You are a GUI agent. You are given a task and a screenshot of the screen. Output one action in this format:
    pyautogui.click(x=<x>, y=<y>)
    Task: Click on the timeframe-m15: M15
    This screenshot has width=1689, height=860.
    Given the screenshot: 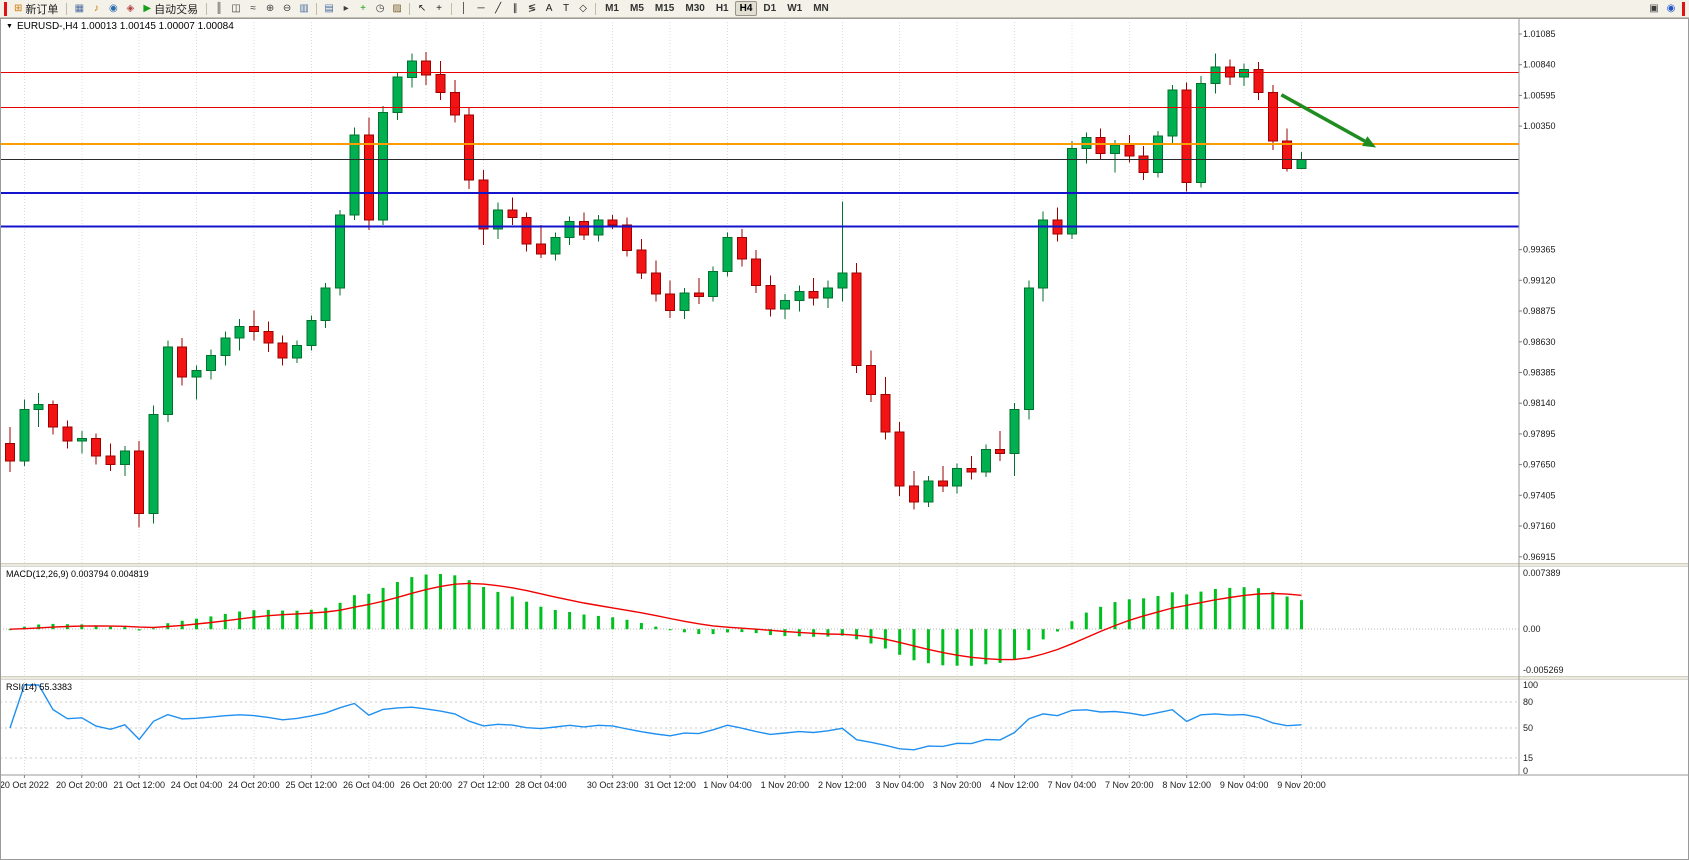 What is the action you would take?
    pyautogui.click(x=664, y=8)
    